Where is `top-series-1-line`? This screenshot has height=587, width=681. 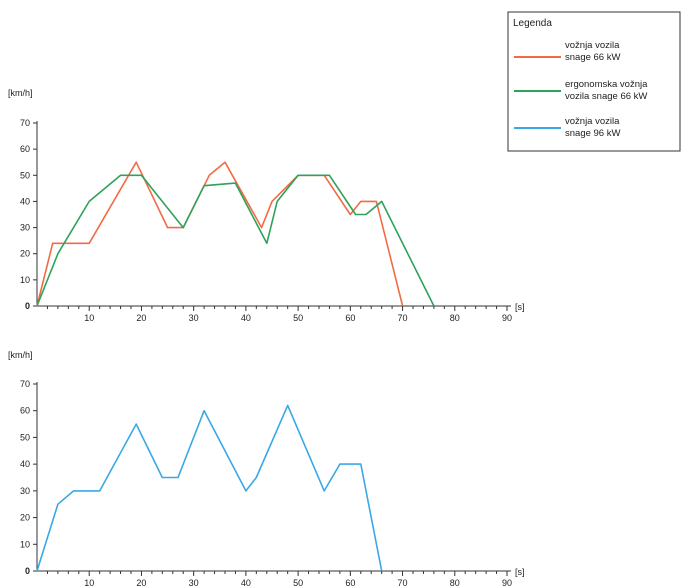
top-series-1-line is located at coordinates (220, 234).